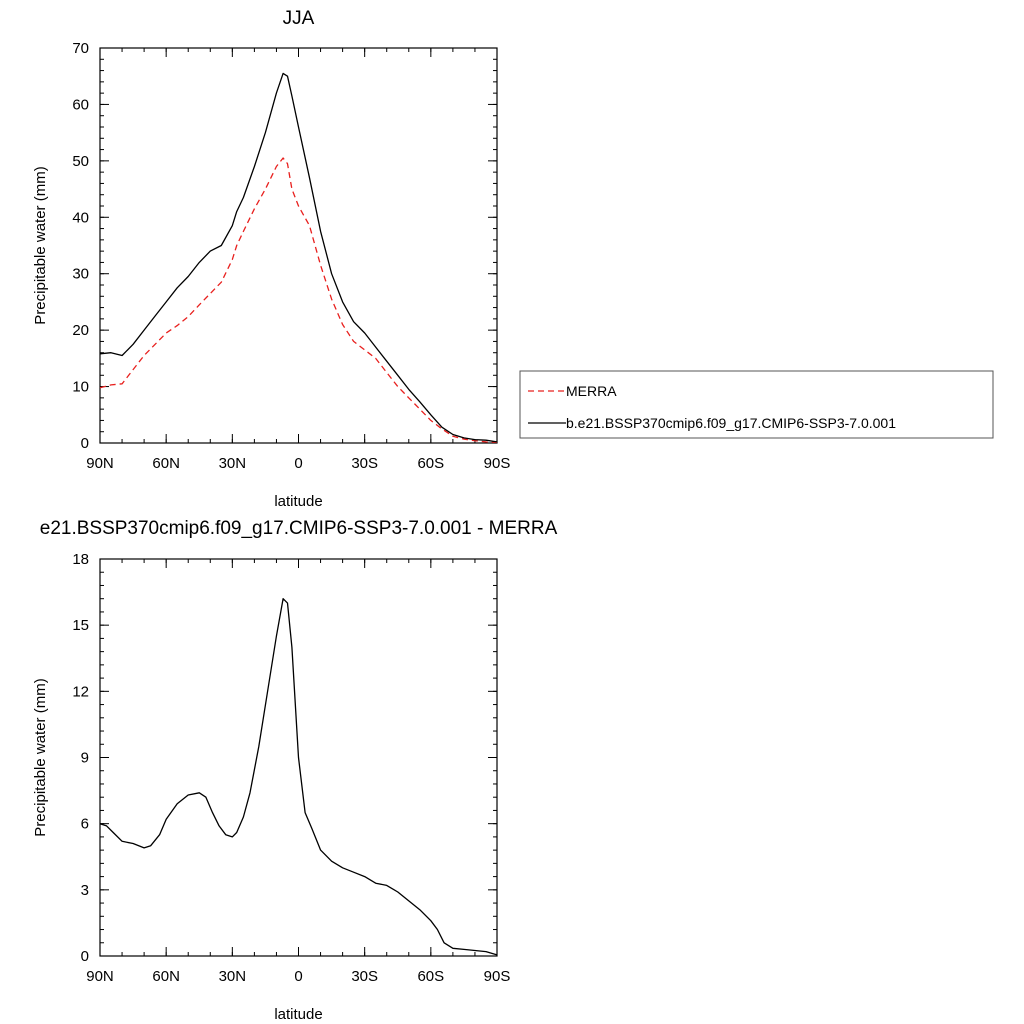 This screenshot has height=1024, width=1024. What do you see at coordinates (80, 387) in the screenshot?
I see `y-tick-label: 10` at bounding box center [80, 387].